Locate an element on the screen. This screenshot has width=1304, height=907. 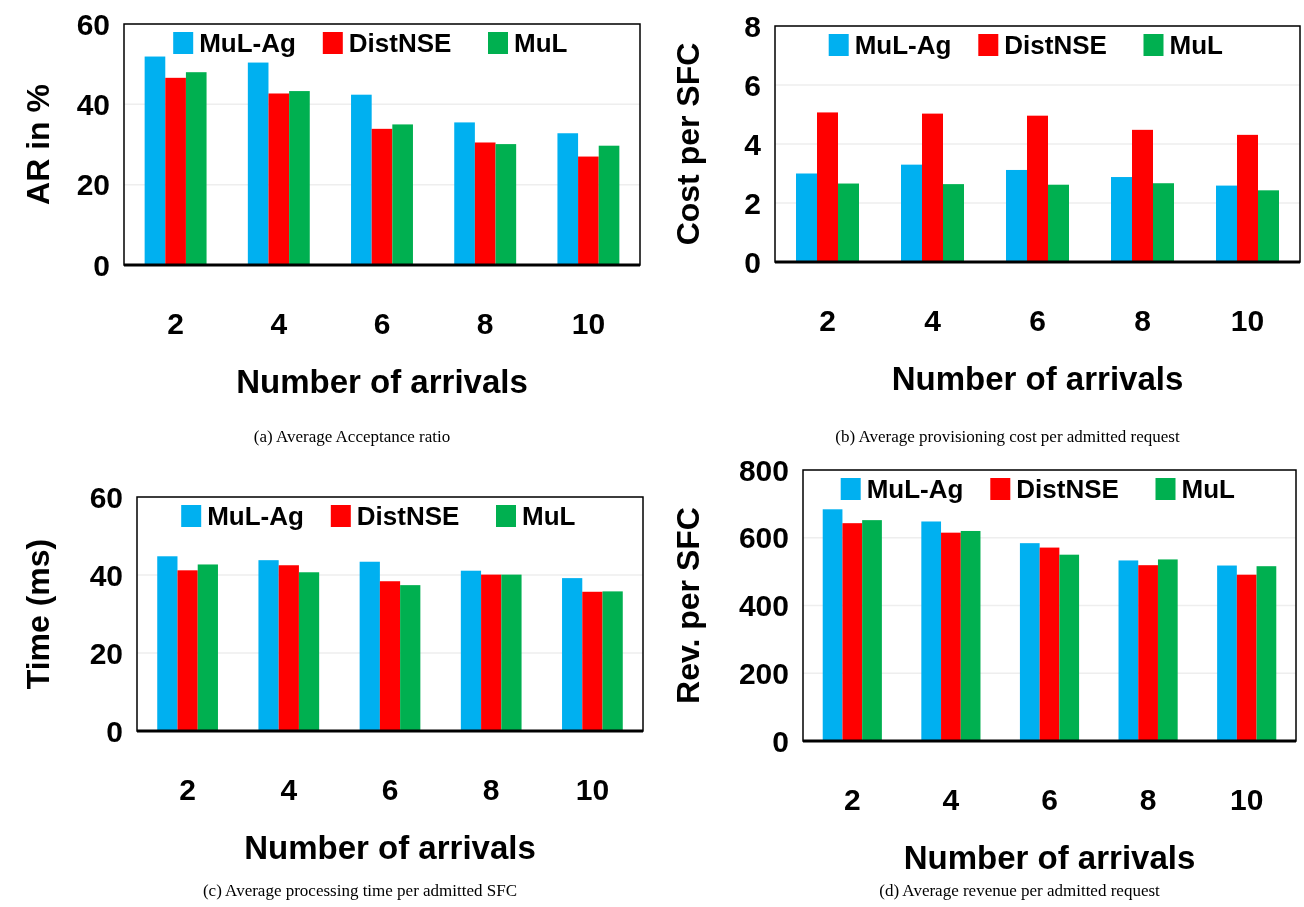
text: (c) Average processing time per admitted SFC is located at coordinates (360, 890).